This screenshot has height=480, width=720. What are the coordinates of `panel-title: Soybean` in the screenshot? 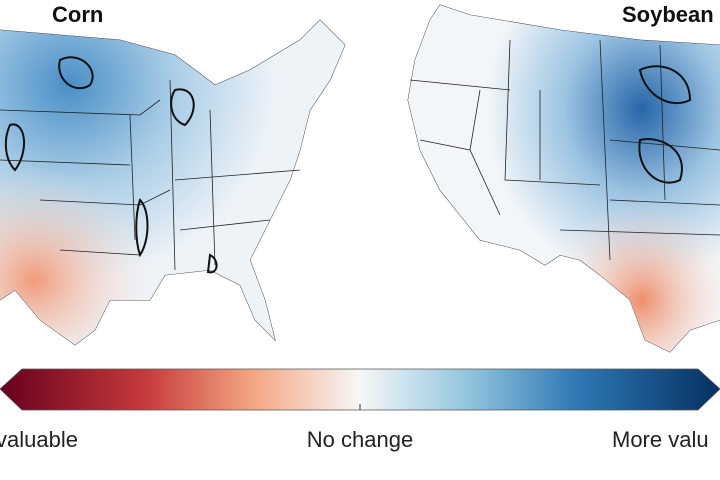 It's located at (668, 14).